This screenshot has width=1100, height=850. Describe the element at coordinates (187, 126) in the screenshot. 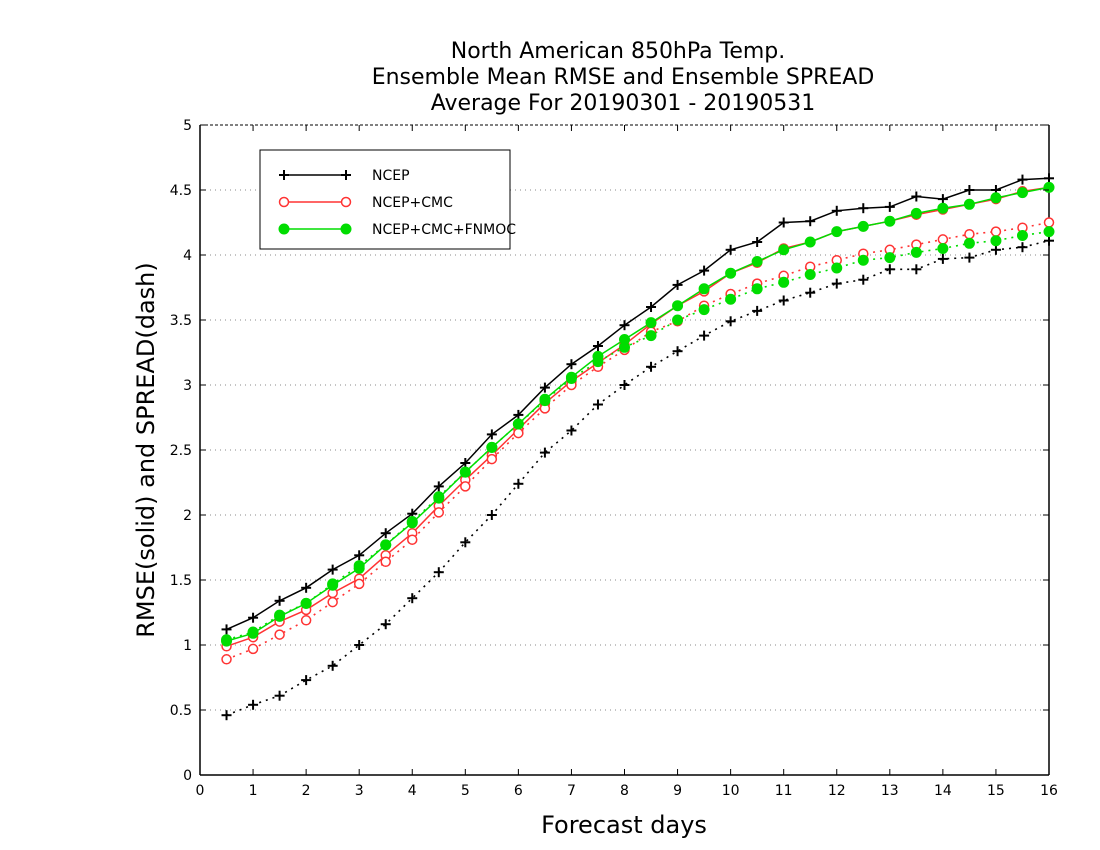

I see `y-tick-label-10: 5` at that location.